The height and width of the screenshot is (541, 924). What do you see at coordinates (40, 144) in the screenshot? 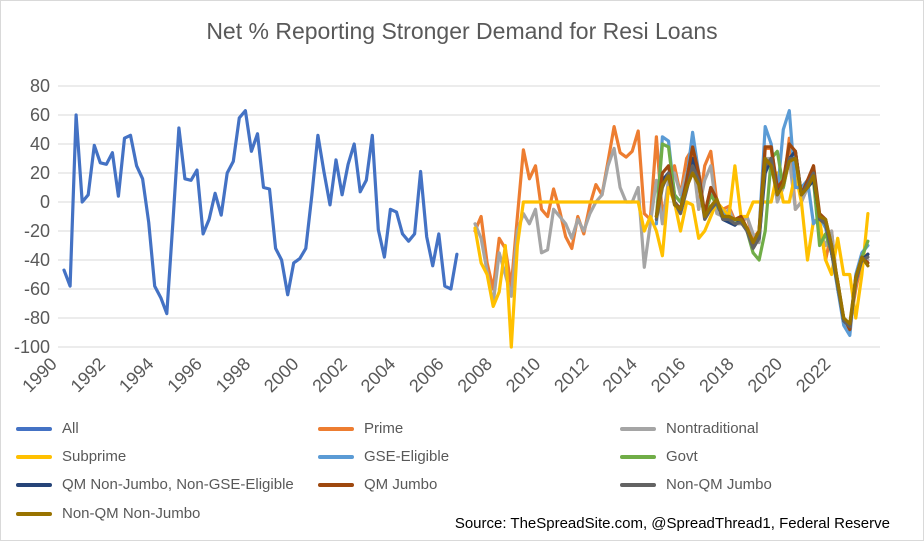
I see `y-tick-label: 40` at bounding box center [40, 144].